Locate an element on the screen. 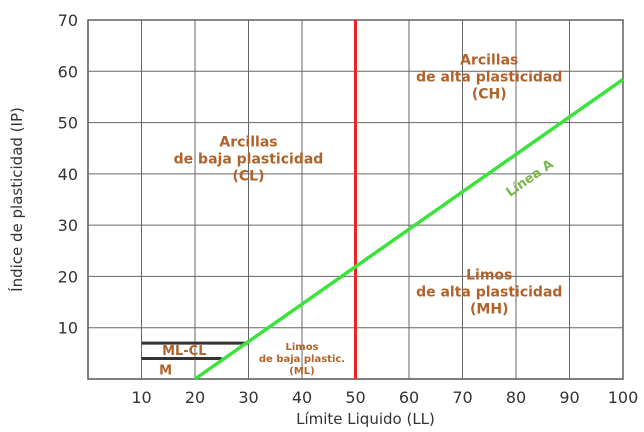  x-tick-label-100: 100 is located at coordinates (623, 397).